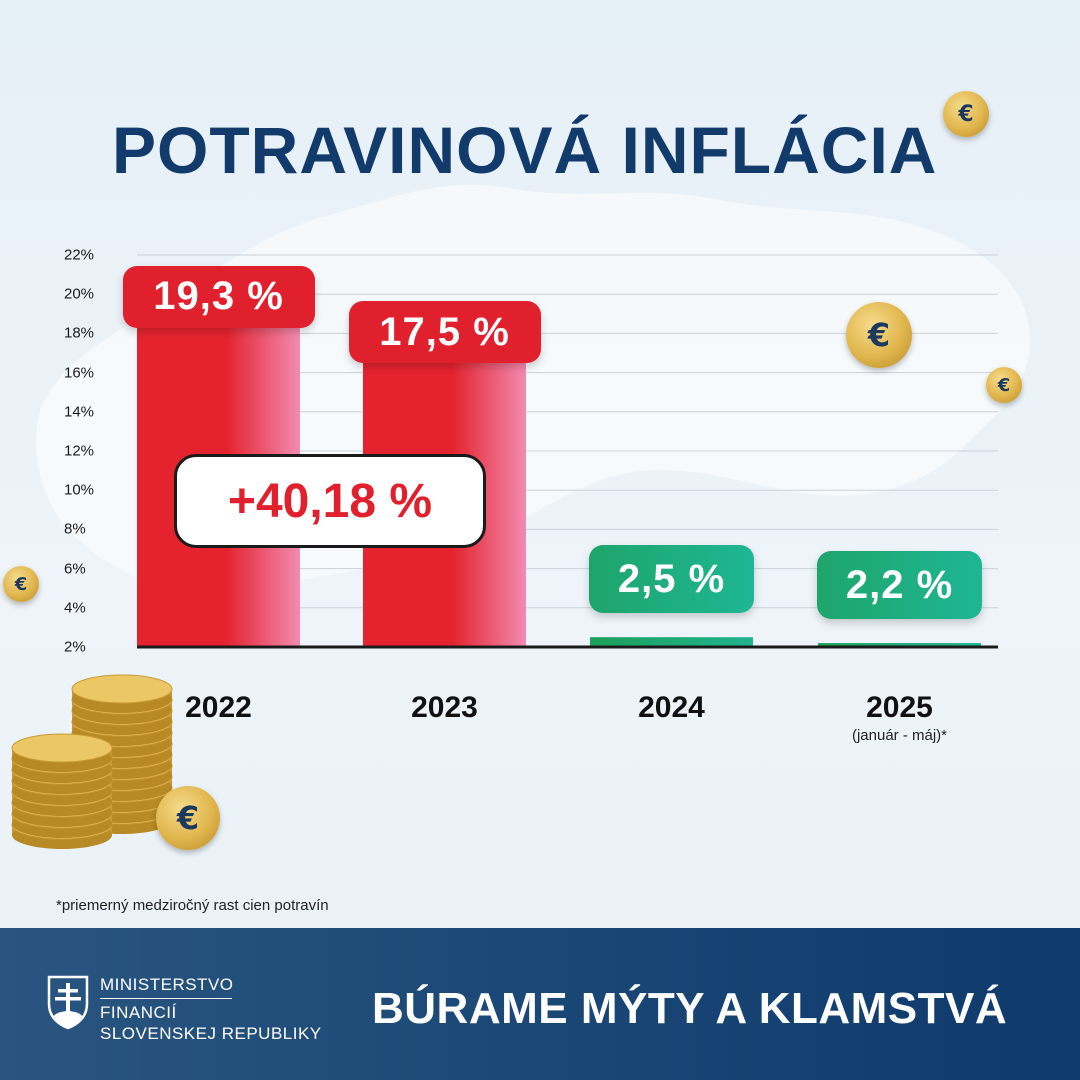 The image size is (1080, 1080). What do you see at coordinates (218, 296) in the screenshot?
I see `value-label-2022: 19,3 %` at bounding box center [218, 296].